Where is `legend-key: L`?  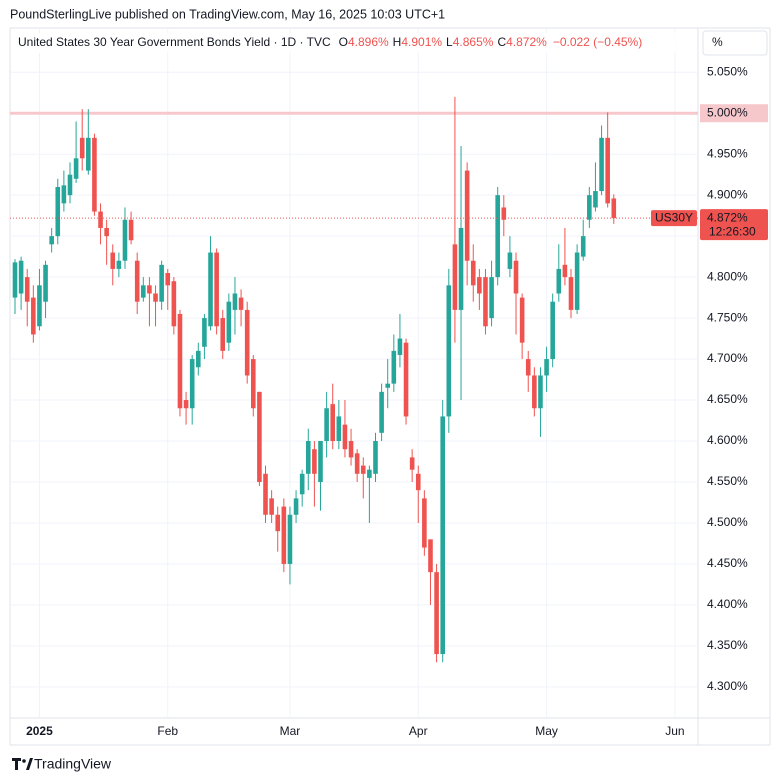 legend-key: L is located at coordinates (449, 42).